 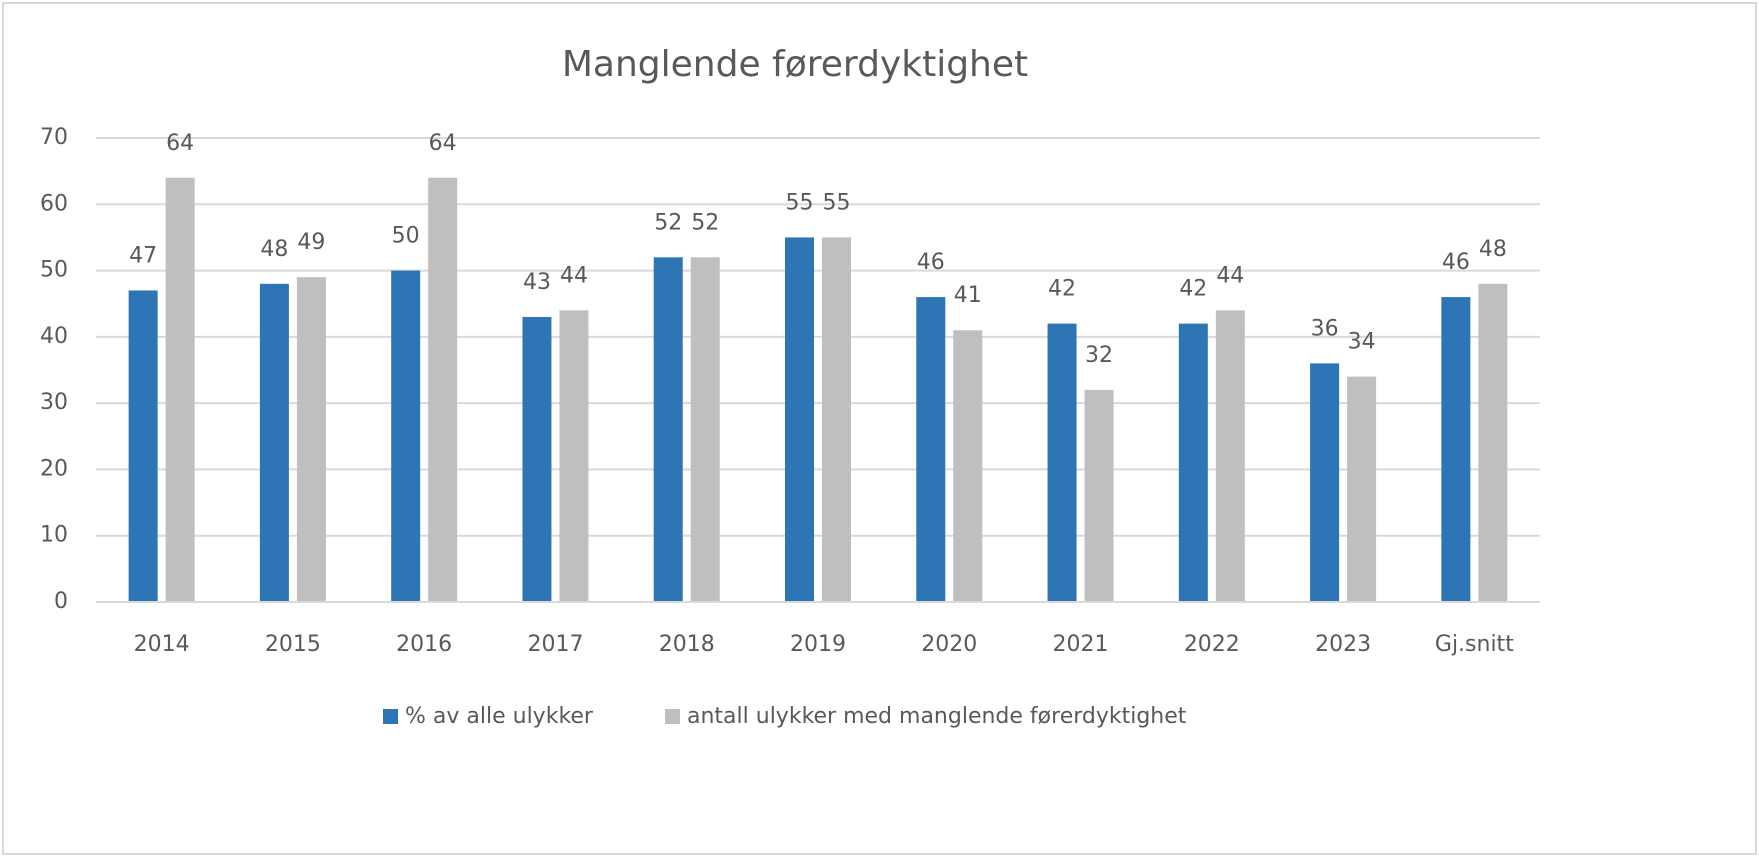 I want to click on y-tick-label: 70, so click(x=54, y=137).